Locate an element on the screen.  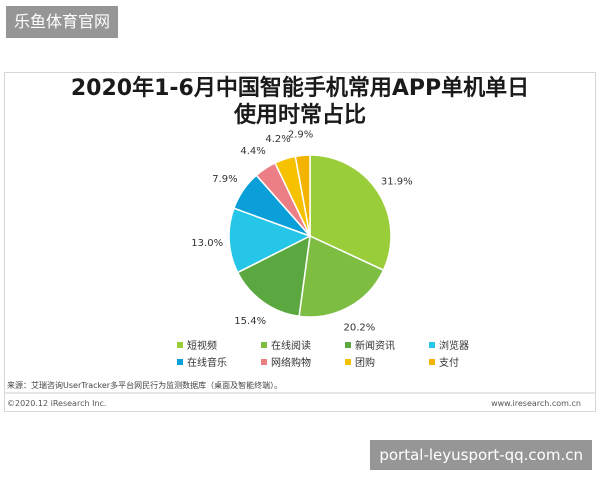
legend-label: 团购 is located at coordinates (365, 362).